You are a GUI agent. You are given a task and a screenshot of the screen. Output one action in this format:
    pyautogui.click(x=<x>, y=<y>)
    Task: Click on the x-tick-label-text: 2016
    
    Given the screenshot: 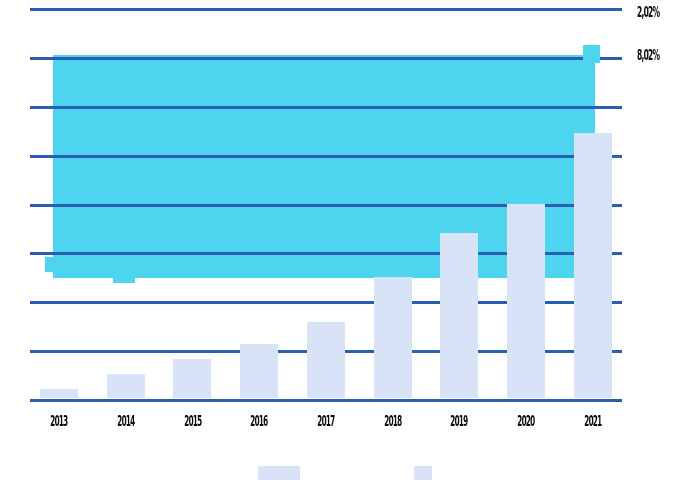 What is the action you would take?
    pyautogui.click(x=259, y=421)
    